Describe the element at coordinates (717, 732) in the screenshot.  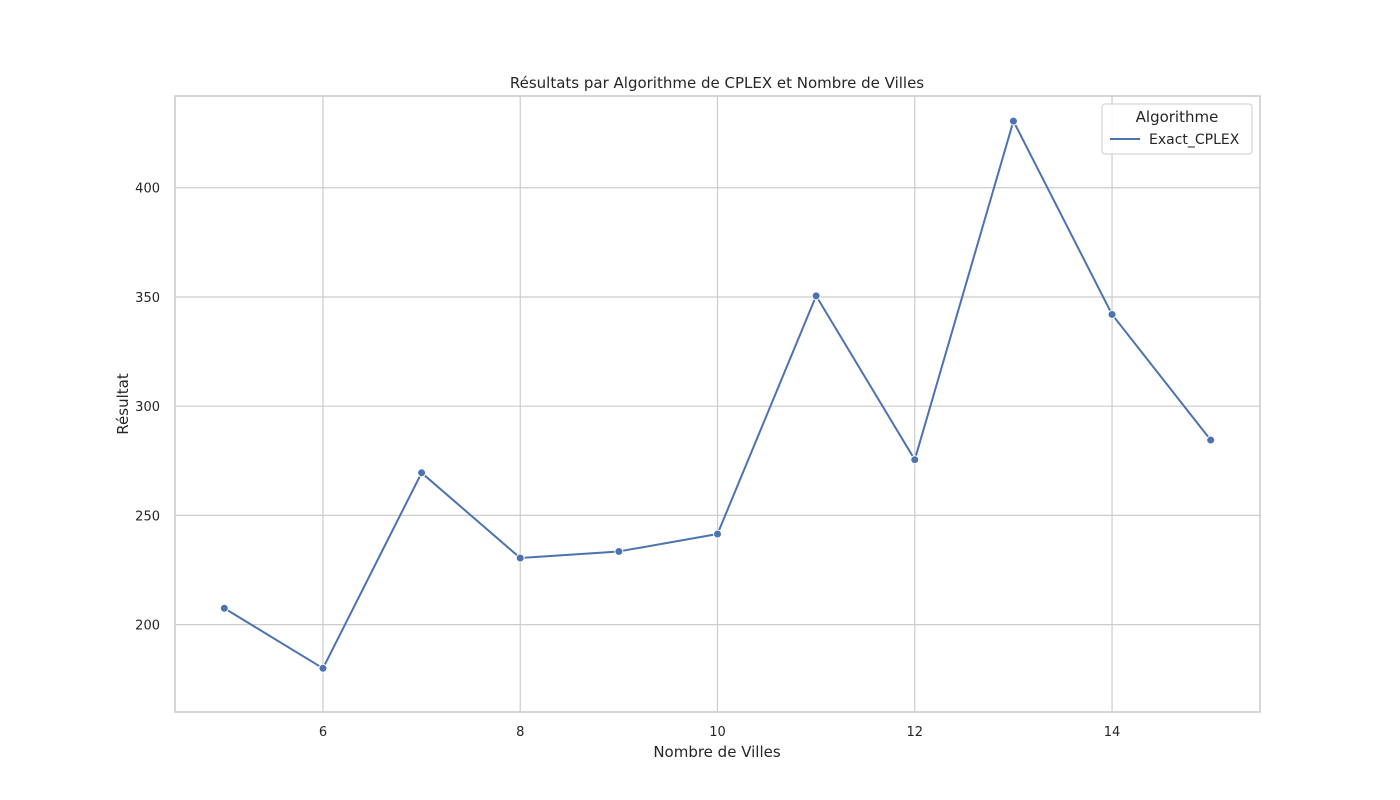
I see `x-tick-label: 10` at that location.